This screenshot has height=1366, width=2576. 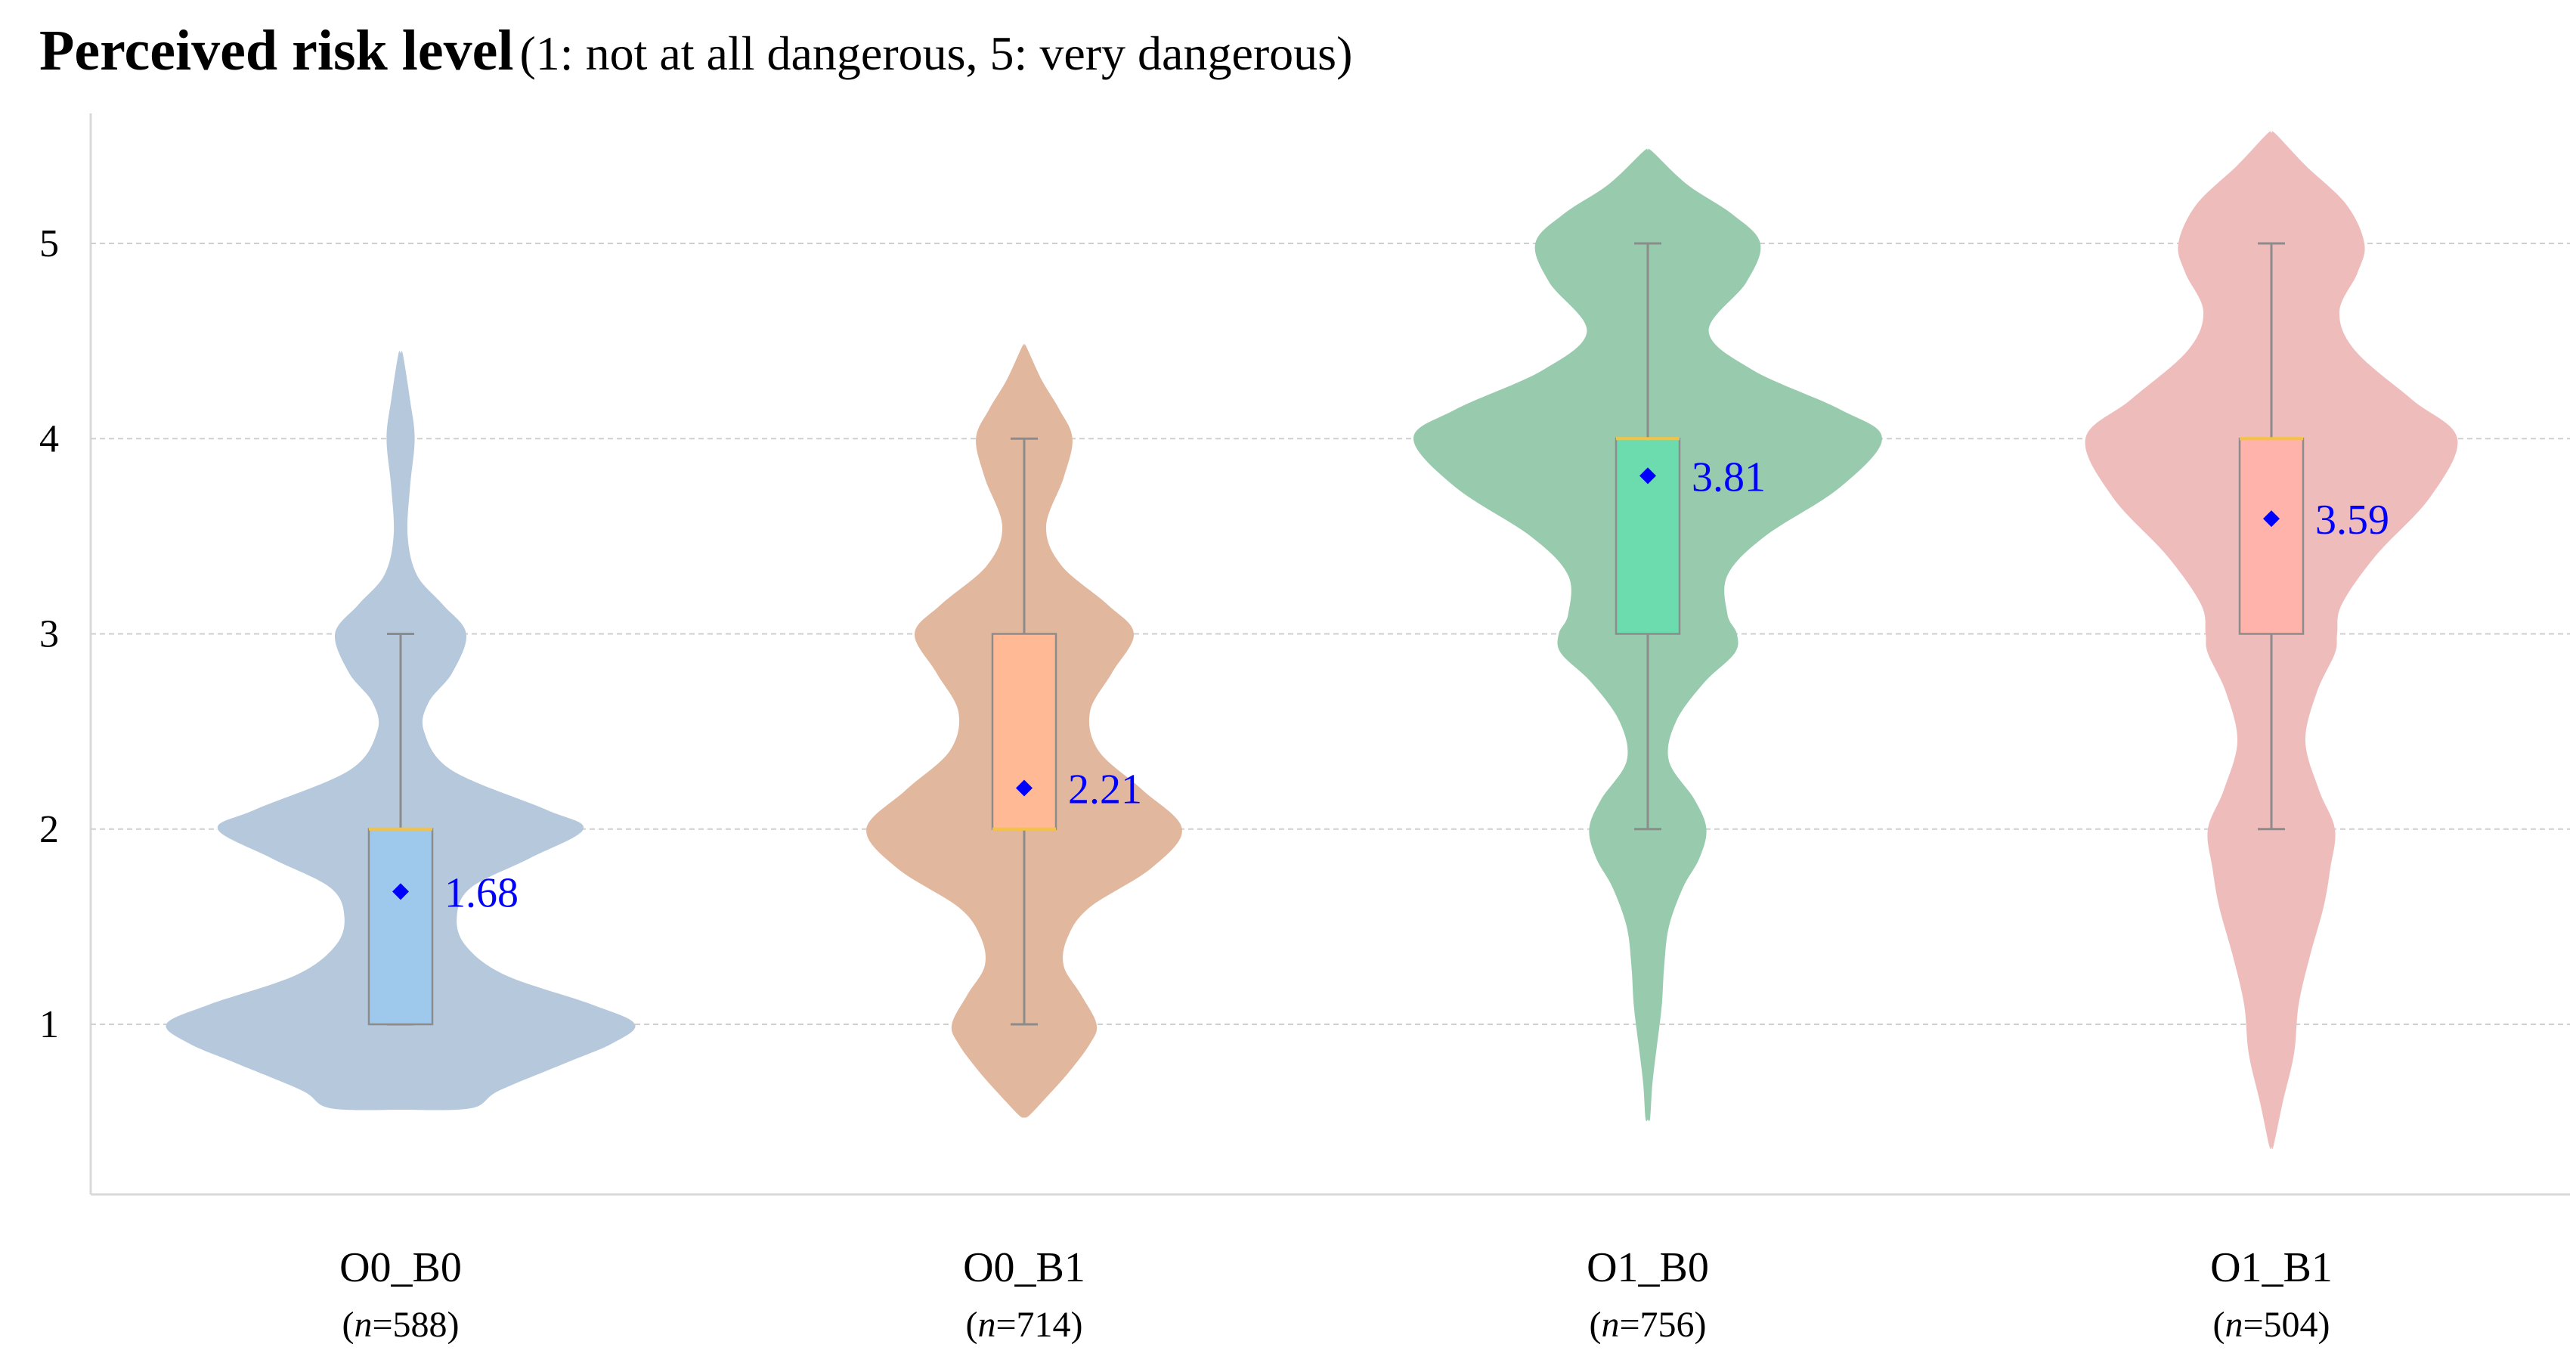 I want to click on y-tick-label-3: 3, so click(x=49, y=635).